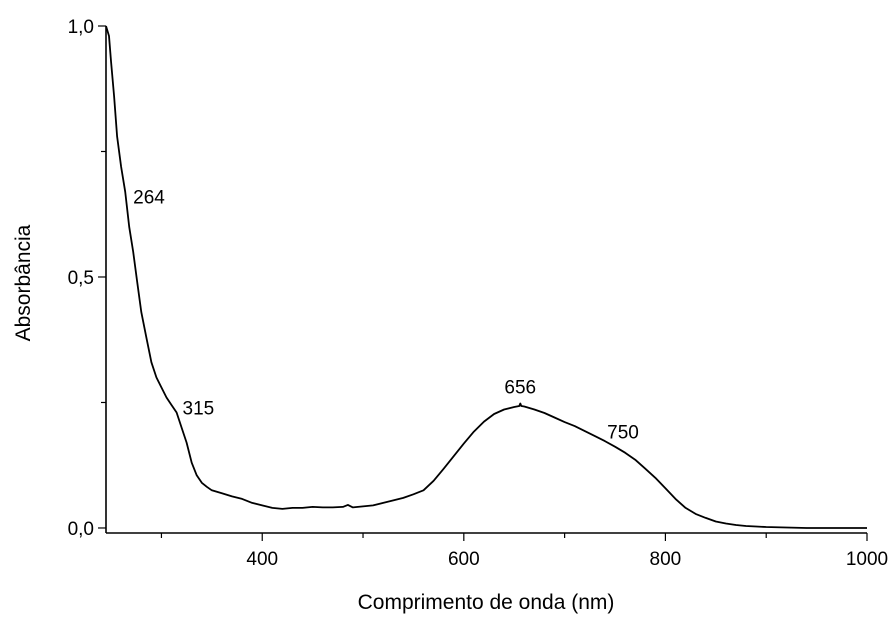 This screenshot has height=624, width=896. I want to click on x-axis-title: Comprimento de onda (nm), so click(486, 602).